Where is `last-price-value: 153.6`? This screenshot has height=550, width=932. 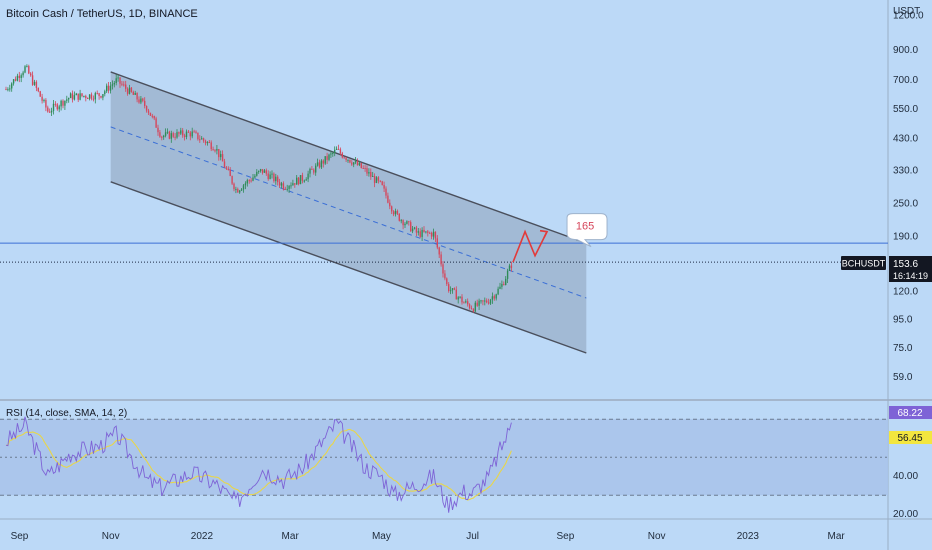
last-price-value: 153.6 is located at coordinates (905, 264).